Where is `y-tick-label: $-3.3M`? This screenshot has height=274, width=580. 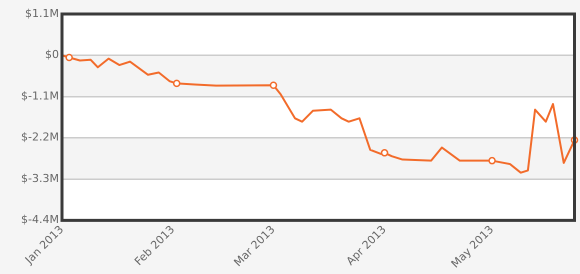
y-tick-label: $-3.3M is located at coordinates (40, 178).